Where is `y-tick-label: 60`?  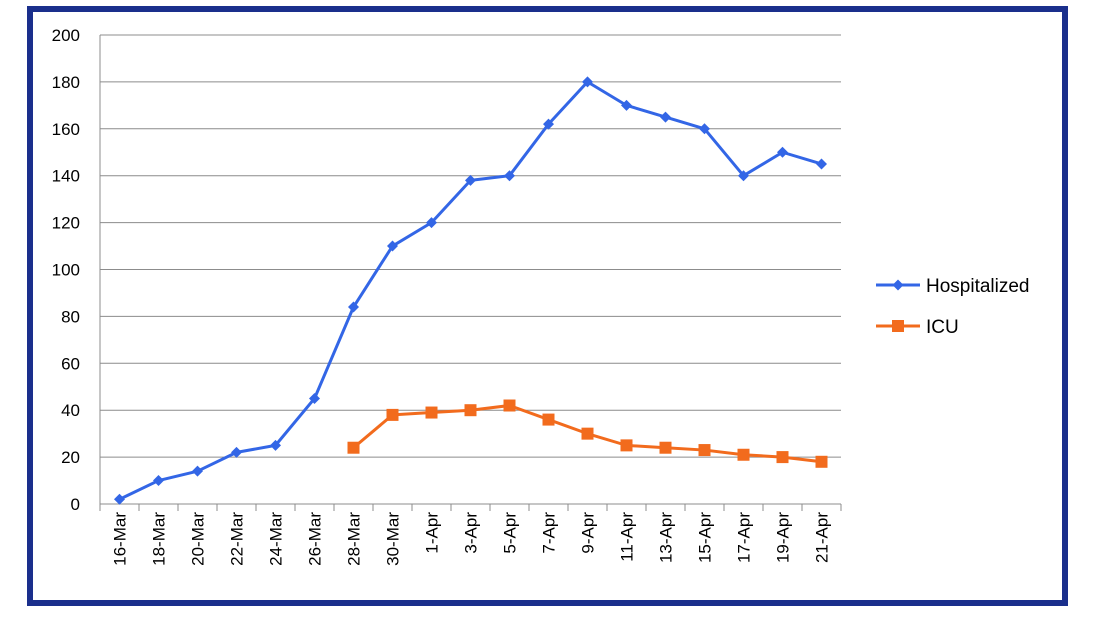 y-tick-label: 60 is located at coordinates (70, 363).